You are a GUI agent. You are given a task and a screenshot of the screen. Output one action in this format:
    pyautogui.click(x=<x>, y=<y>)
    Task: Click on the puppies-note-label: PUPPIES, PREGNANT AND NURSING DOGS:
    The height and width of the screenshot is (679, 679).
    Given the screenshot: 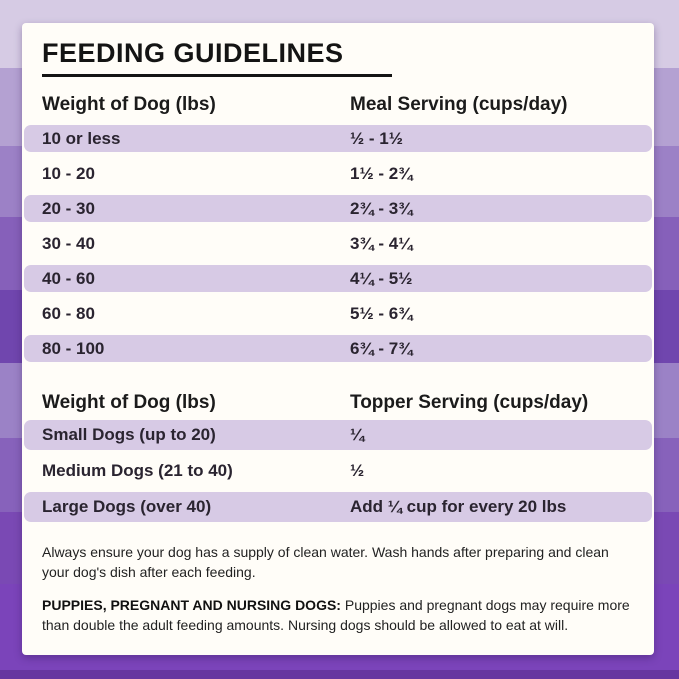 What is the action you would take?
    pyautogui.click(x=191, y=605)
    